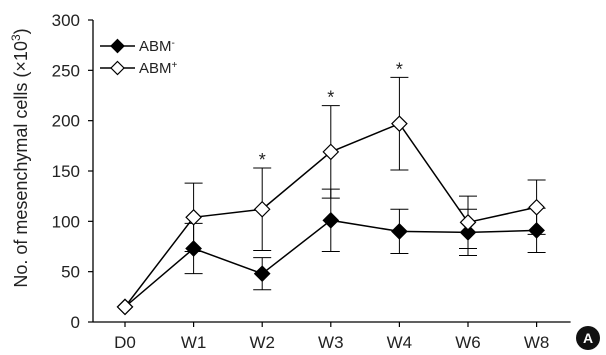 Image resolution: width=606 pixels, height=355 pixels. What do you see at coordinates (75, 322) in the screenshot?
I see `y-tick-label: 0` at bounding box center [75, 322].